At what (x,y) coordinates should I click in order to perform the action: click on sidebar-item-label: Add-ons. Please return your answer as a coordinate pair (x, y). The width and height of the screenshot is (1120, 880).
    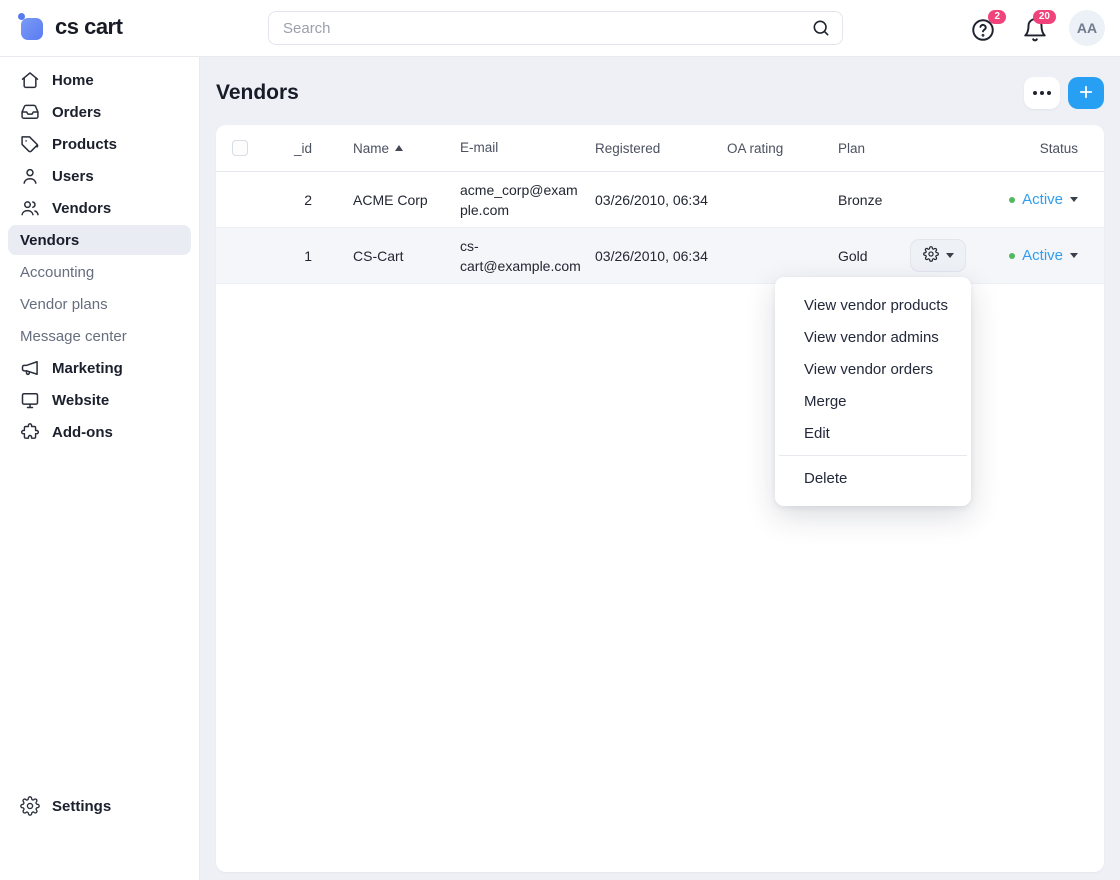
    Looking at the image, I should click on (82, 432).